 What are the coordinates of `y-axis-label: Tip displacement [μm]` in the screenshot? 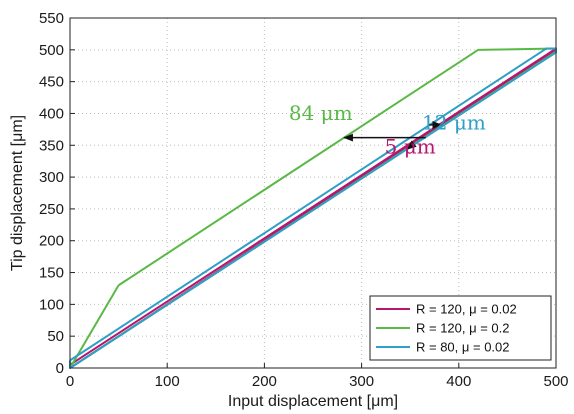 It's located at (17, 193).